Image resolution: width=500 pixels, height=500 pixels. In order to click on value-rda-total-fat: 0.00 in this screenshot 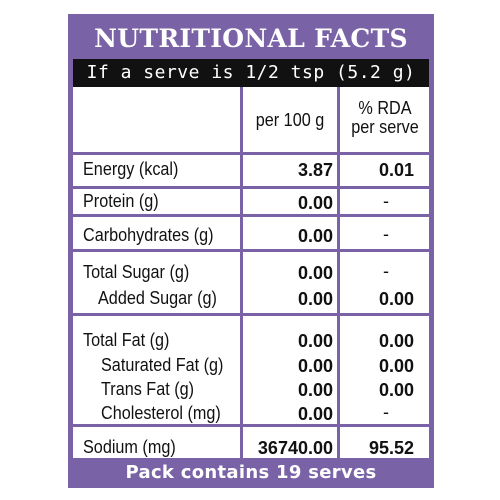, I will do `click(396, 341)`.